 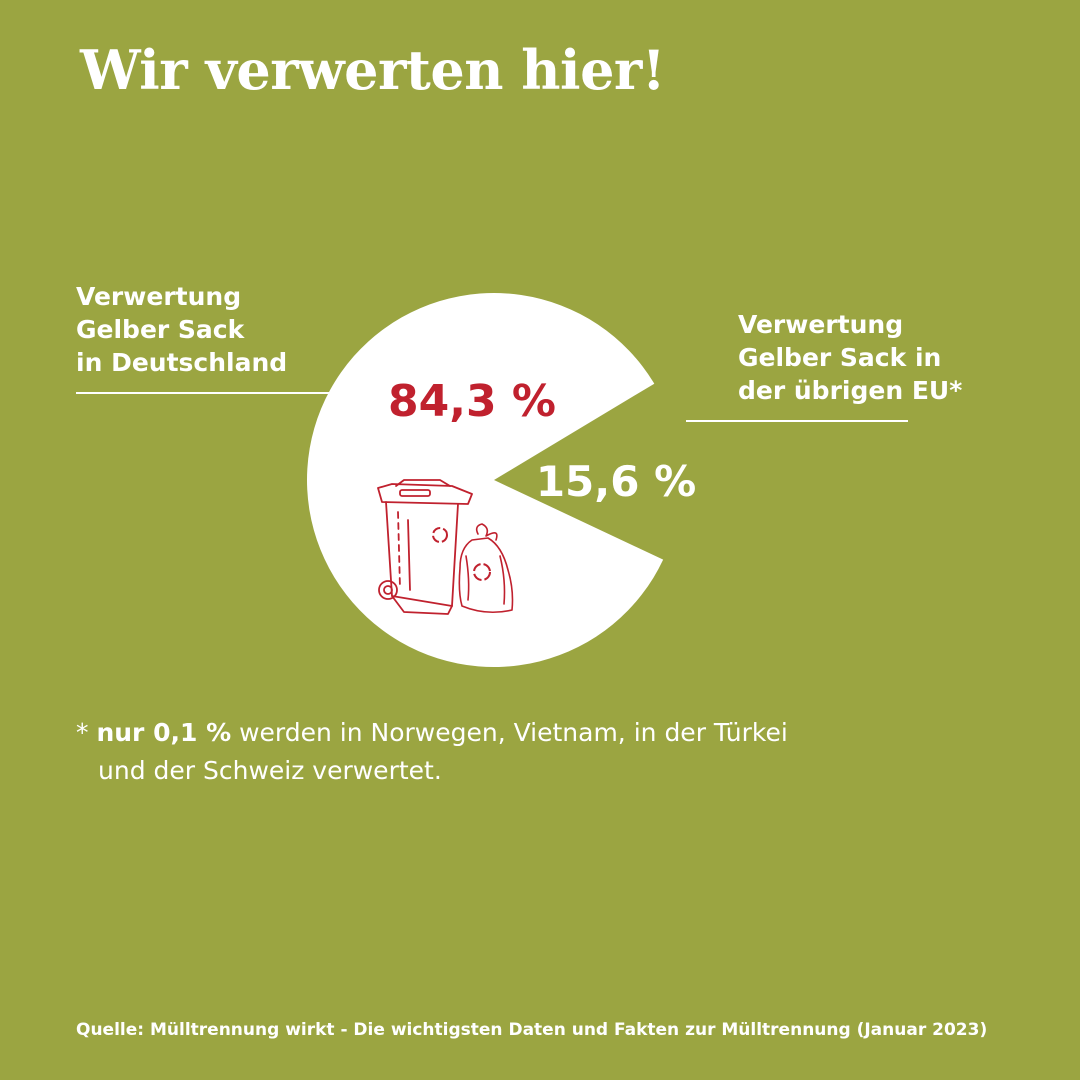 What do you see at coordinates (616, 481) in the screenshot?
I see `data-label-eu: 15,6 %` at bounding box center [616, 481].